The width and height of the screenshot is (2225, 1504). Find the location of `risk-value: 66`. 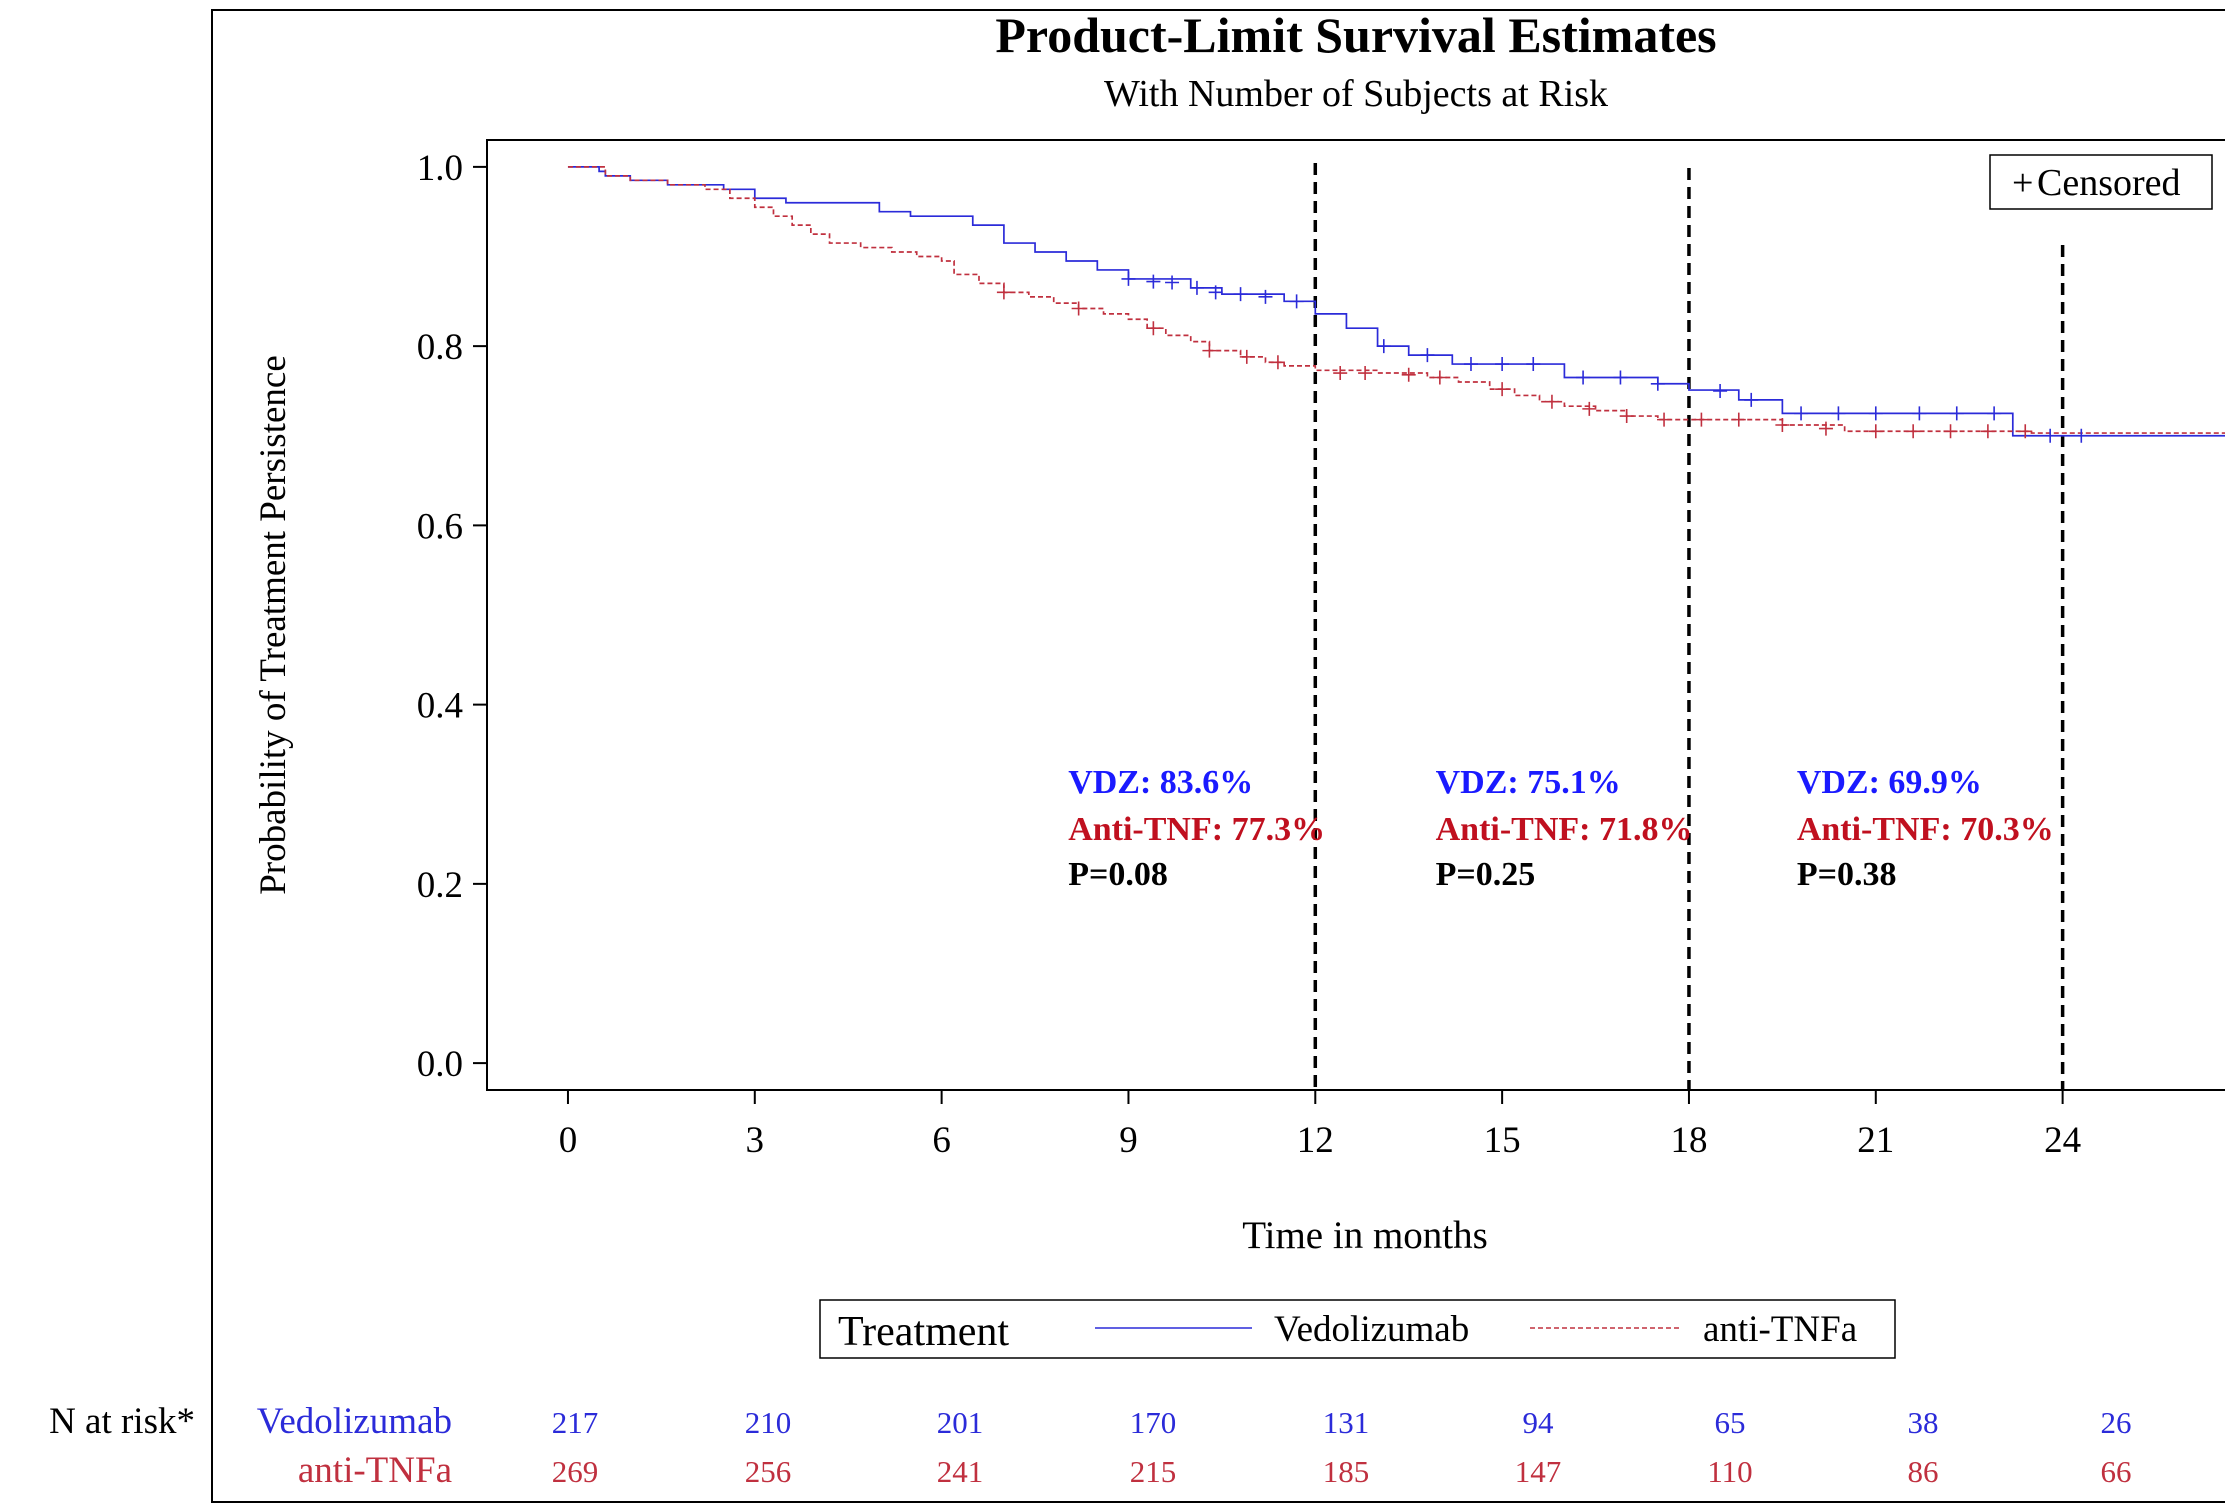

risk-value: 66 is located at coordinates (2116, 1471).